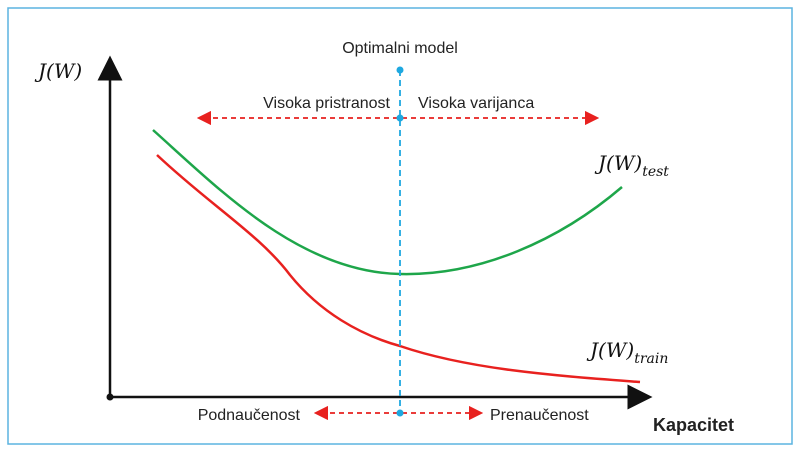 The width and height of the screenshot is (800, 452). Describe the element at coordinates (326, 103) in the screenshot. I see `top-left-label: Visoka pristranost` at that location.